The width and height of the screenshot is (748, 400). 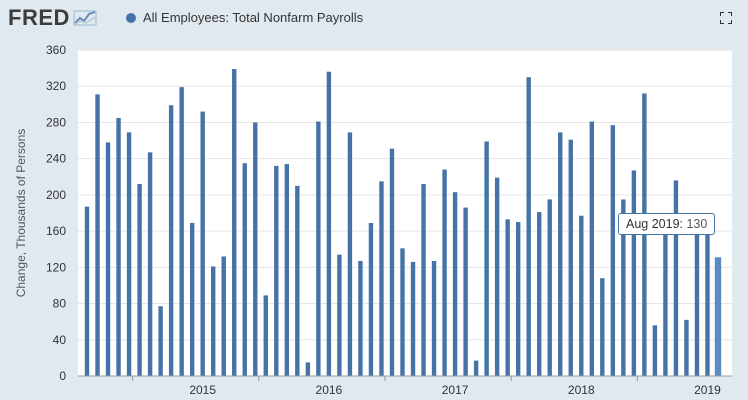 What do you see at coordinates (697, 224) in the screenshot?
I see `tooltip-value: 130` at bounding box center [697, 224].